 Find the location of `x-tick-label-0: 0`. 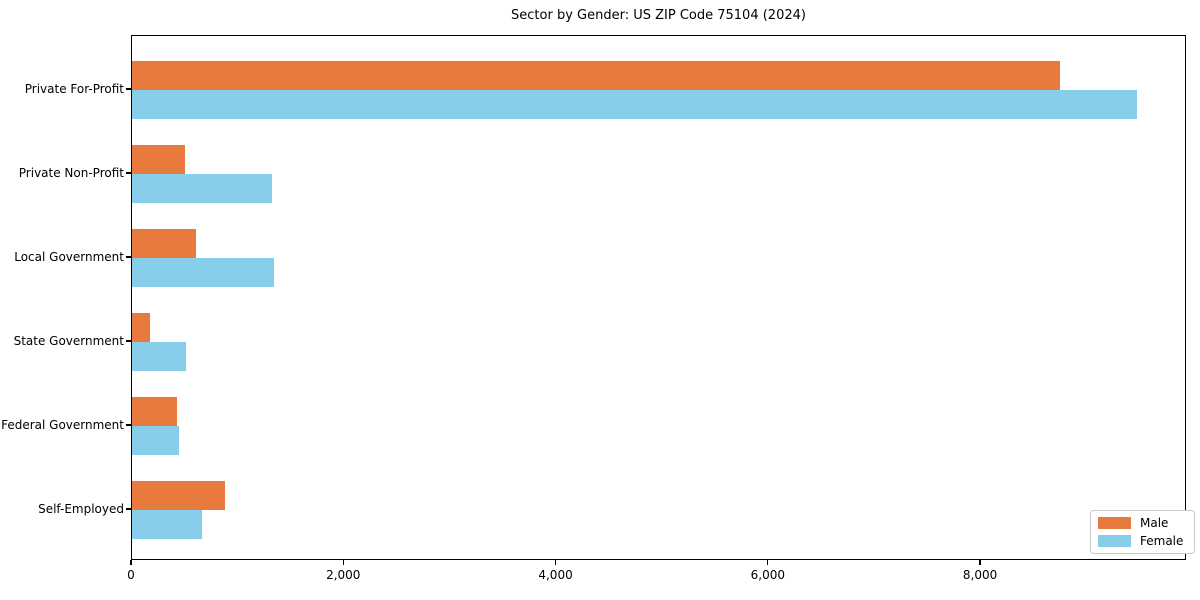

x-tick-label-0: 0 is located at coordinates (131, 575).